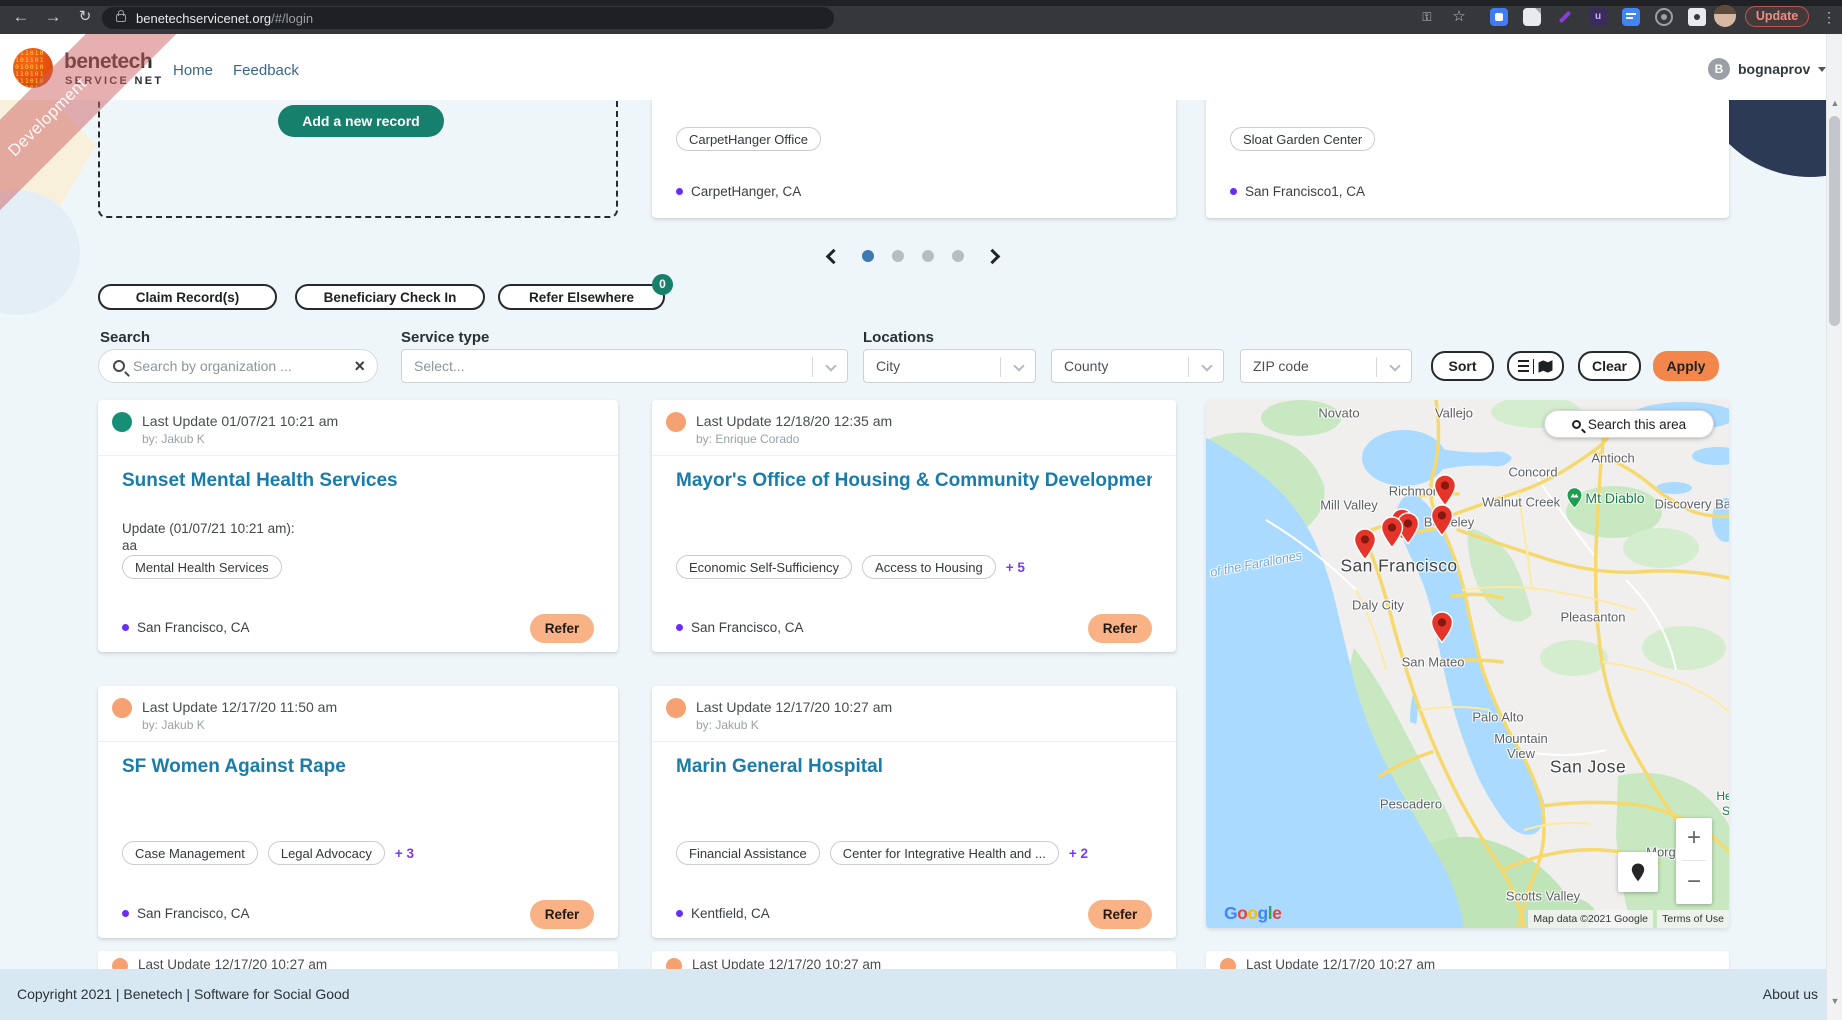  Describe the element at coordinates (1719, 69) in the screenshot. I see `user-avatar: B` at that location.